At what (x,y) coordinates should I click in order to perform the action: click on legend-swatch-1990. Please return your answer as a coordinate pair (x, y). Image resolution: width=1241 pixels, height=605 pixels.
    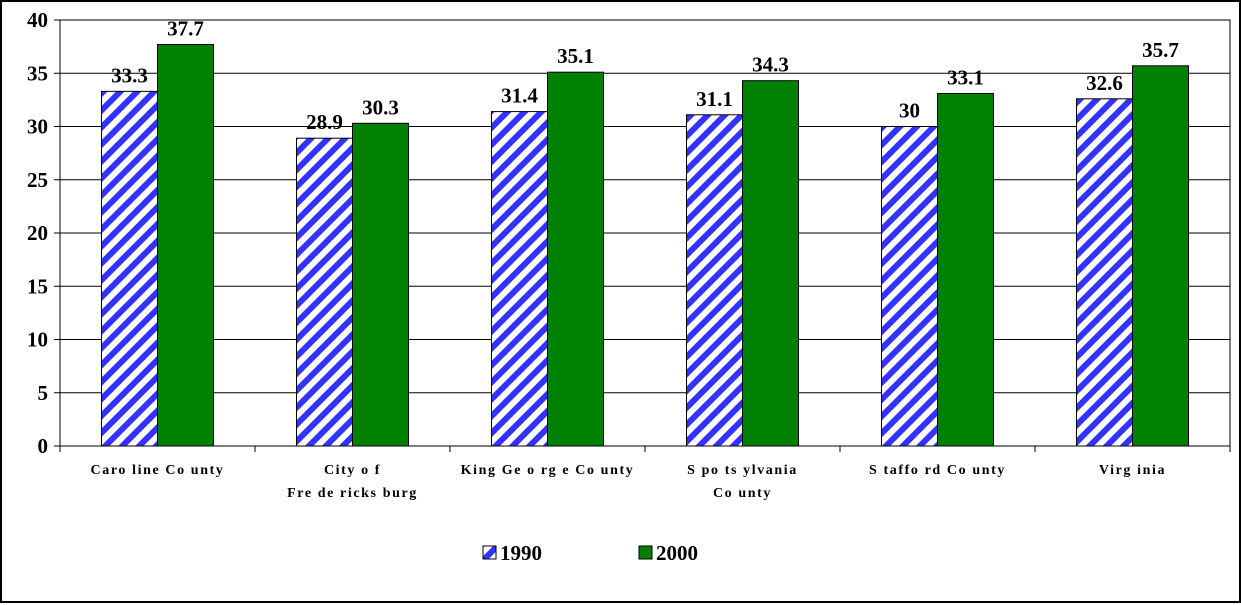
    Looking at the image, I should click on (489, 552).